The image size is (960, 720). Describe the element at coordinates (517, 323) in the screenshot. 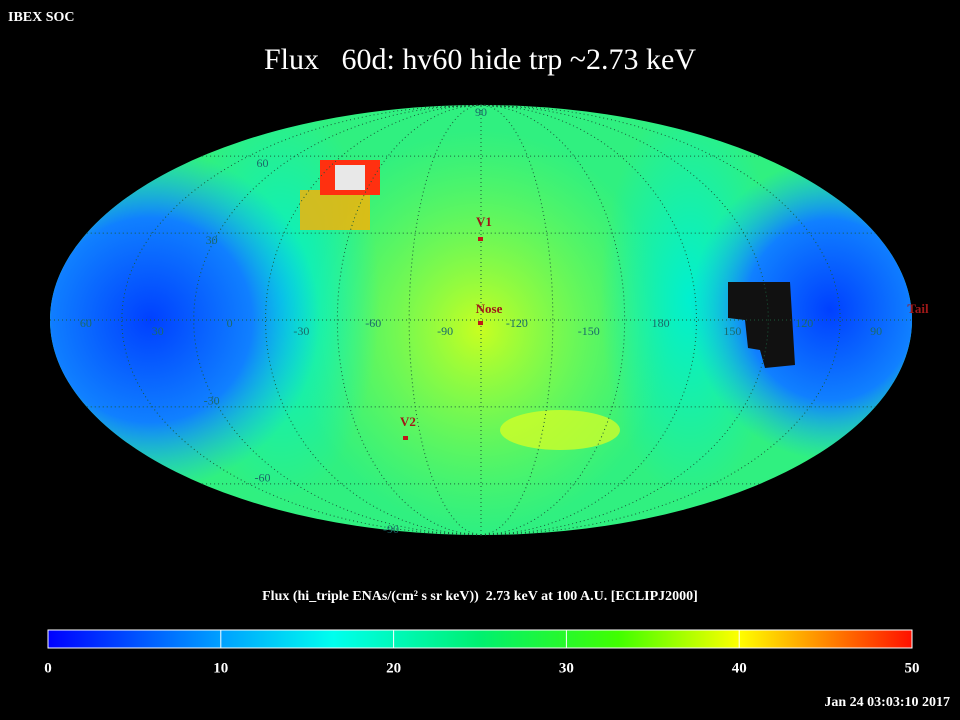

I see `longitude-label: -120` at that location.